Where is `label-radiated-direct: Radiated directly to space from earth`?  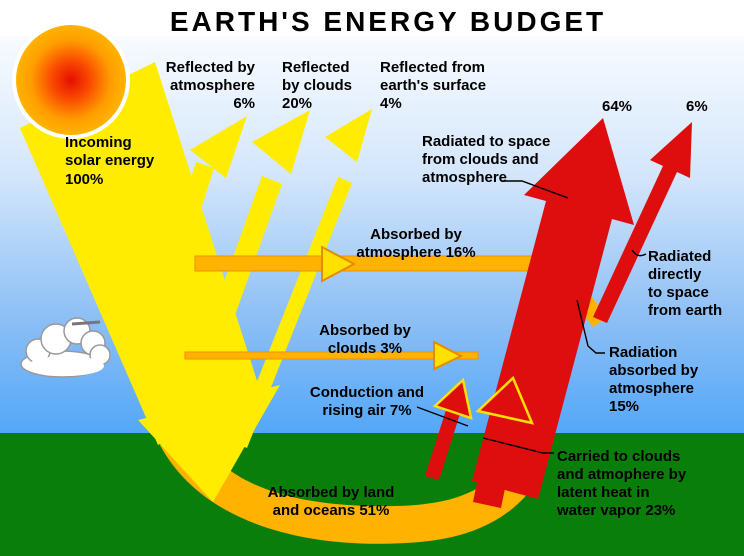 label-radiated-direct: Radiated directly to space from earth is located at coordinates (685, 283).